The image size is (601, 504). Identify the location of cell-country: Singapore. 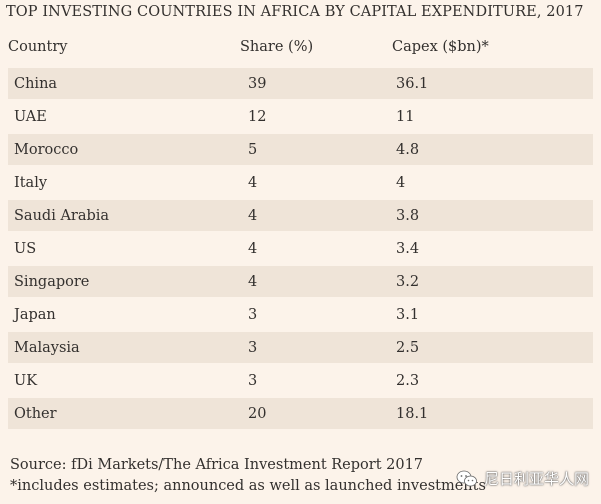
(52, 281).